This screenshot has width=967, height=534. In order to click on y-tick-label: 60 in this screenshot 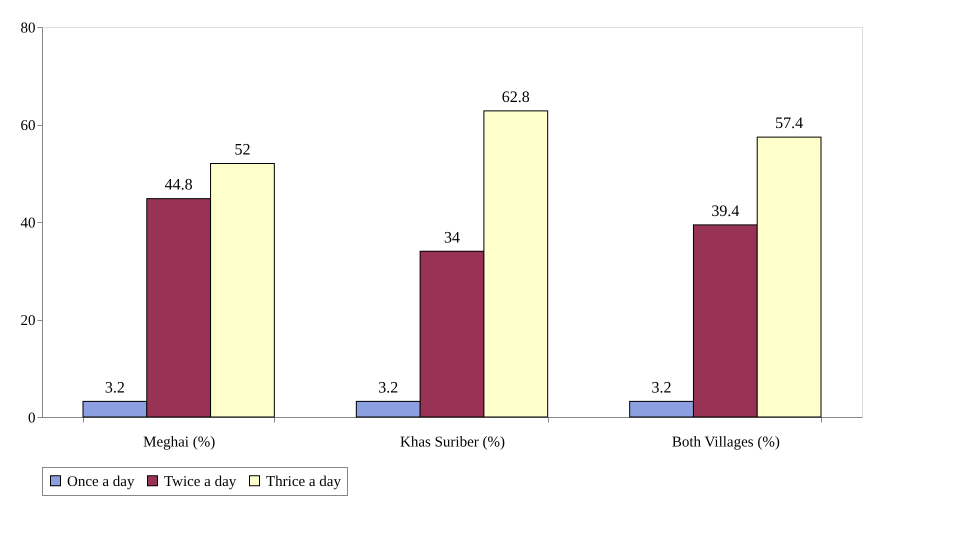, I will do `click(28, 126)`.